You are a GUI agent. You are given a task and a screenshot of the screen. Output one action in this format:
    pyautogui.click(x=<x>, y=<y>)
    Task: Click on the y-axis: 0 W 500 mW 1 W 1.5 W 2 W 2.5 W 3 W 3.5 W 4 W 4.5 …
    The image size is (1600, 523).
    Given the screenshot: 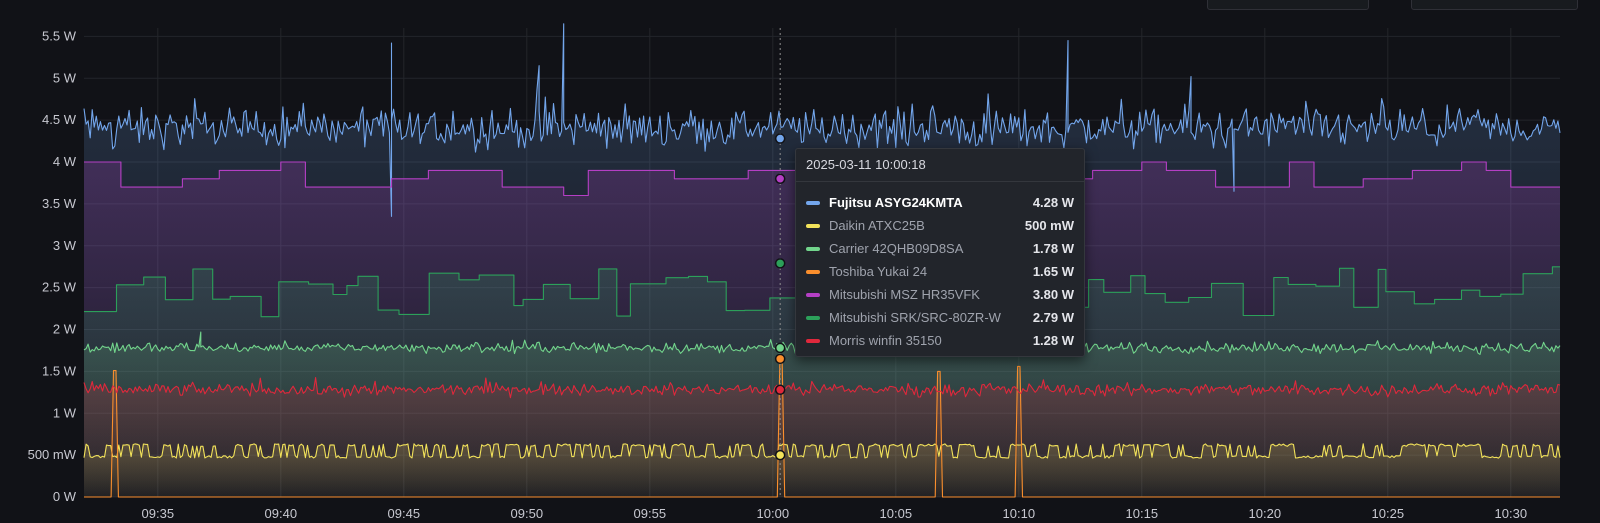 What is the action you would take?
    pyautogui.click(x=52, y=266)
    